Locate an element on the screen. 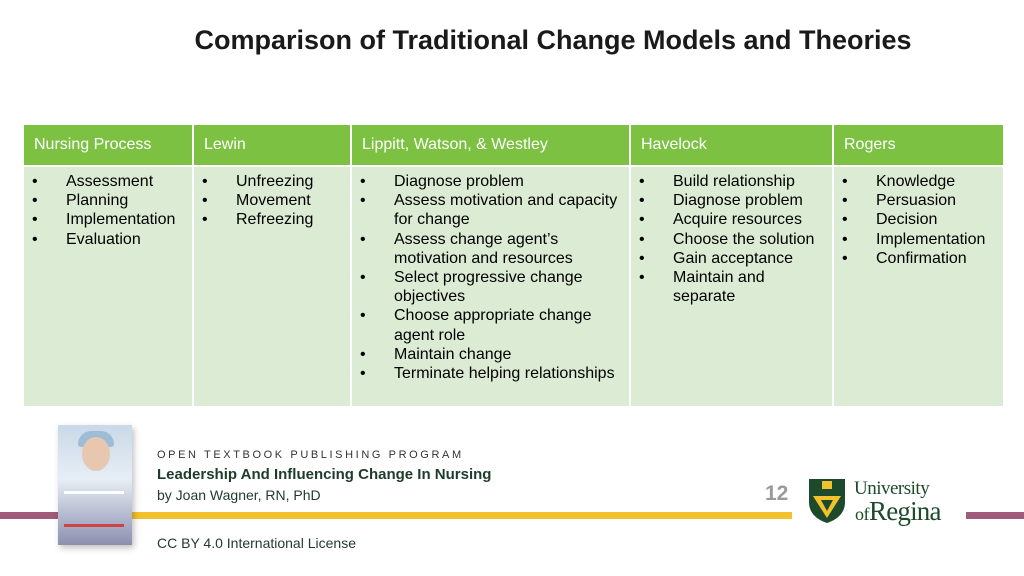 The height and width of the screenshot is (576, 1024). list-item: Terminate helping relationships is located at coordinates (490, 373).